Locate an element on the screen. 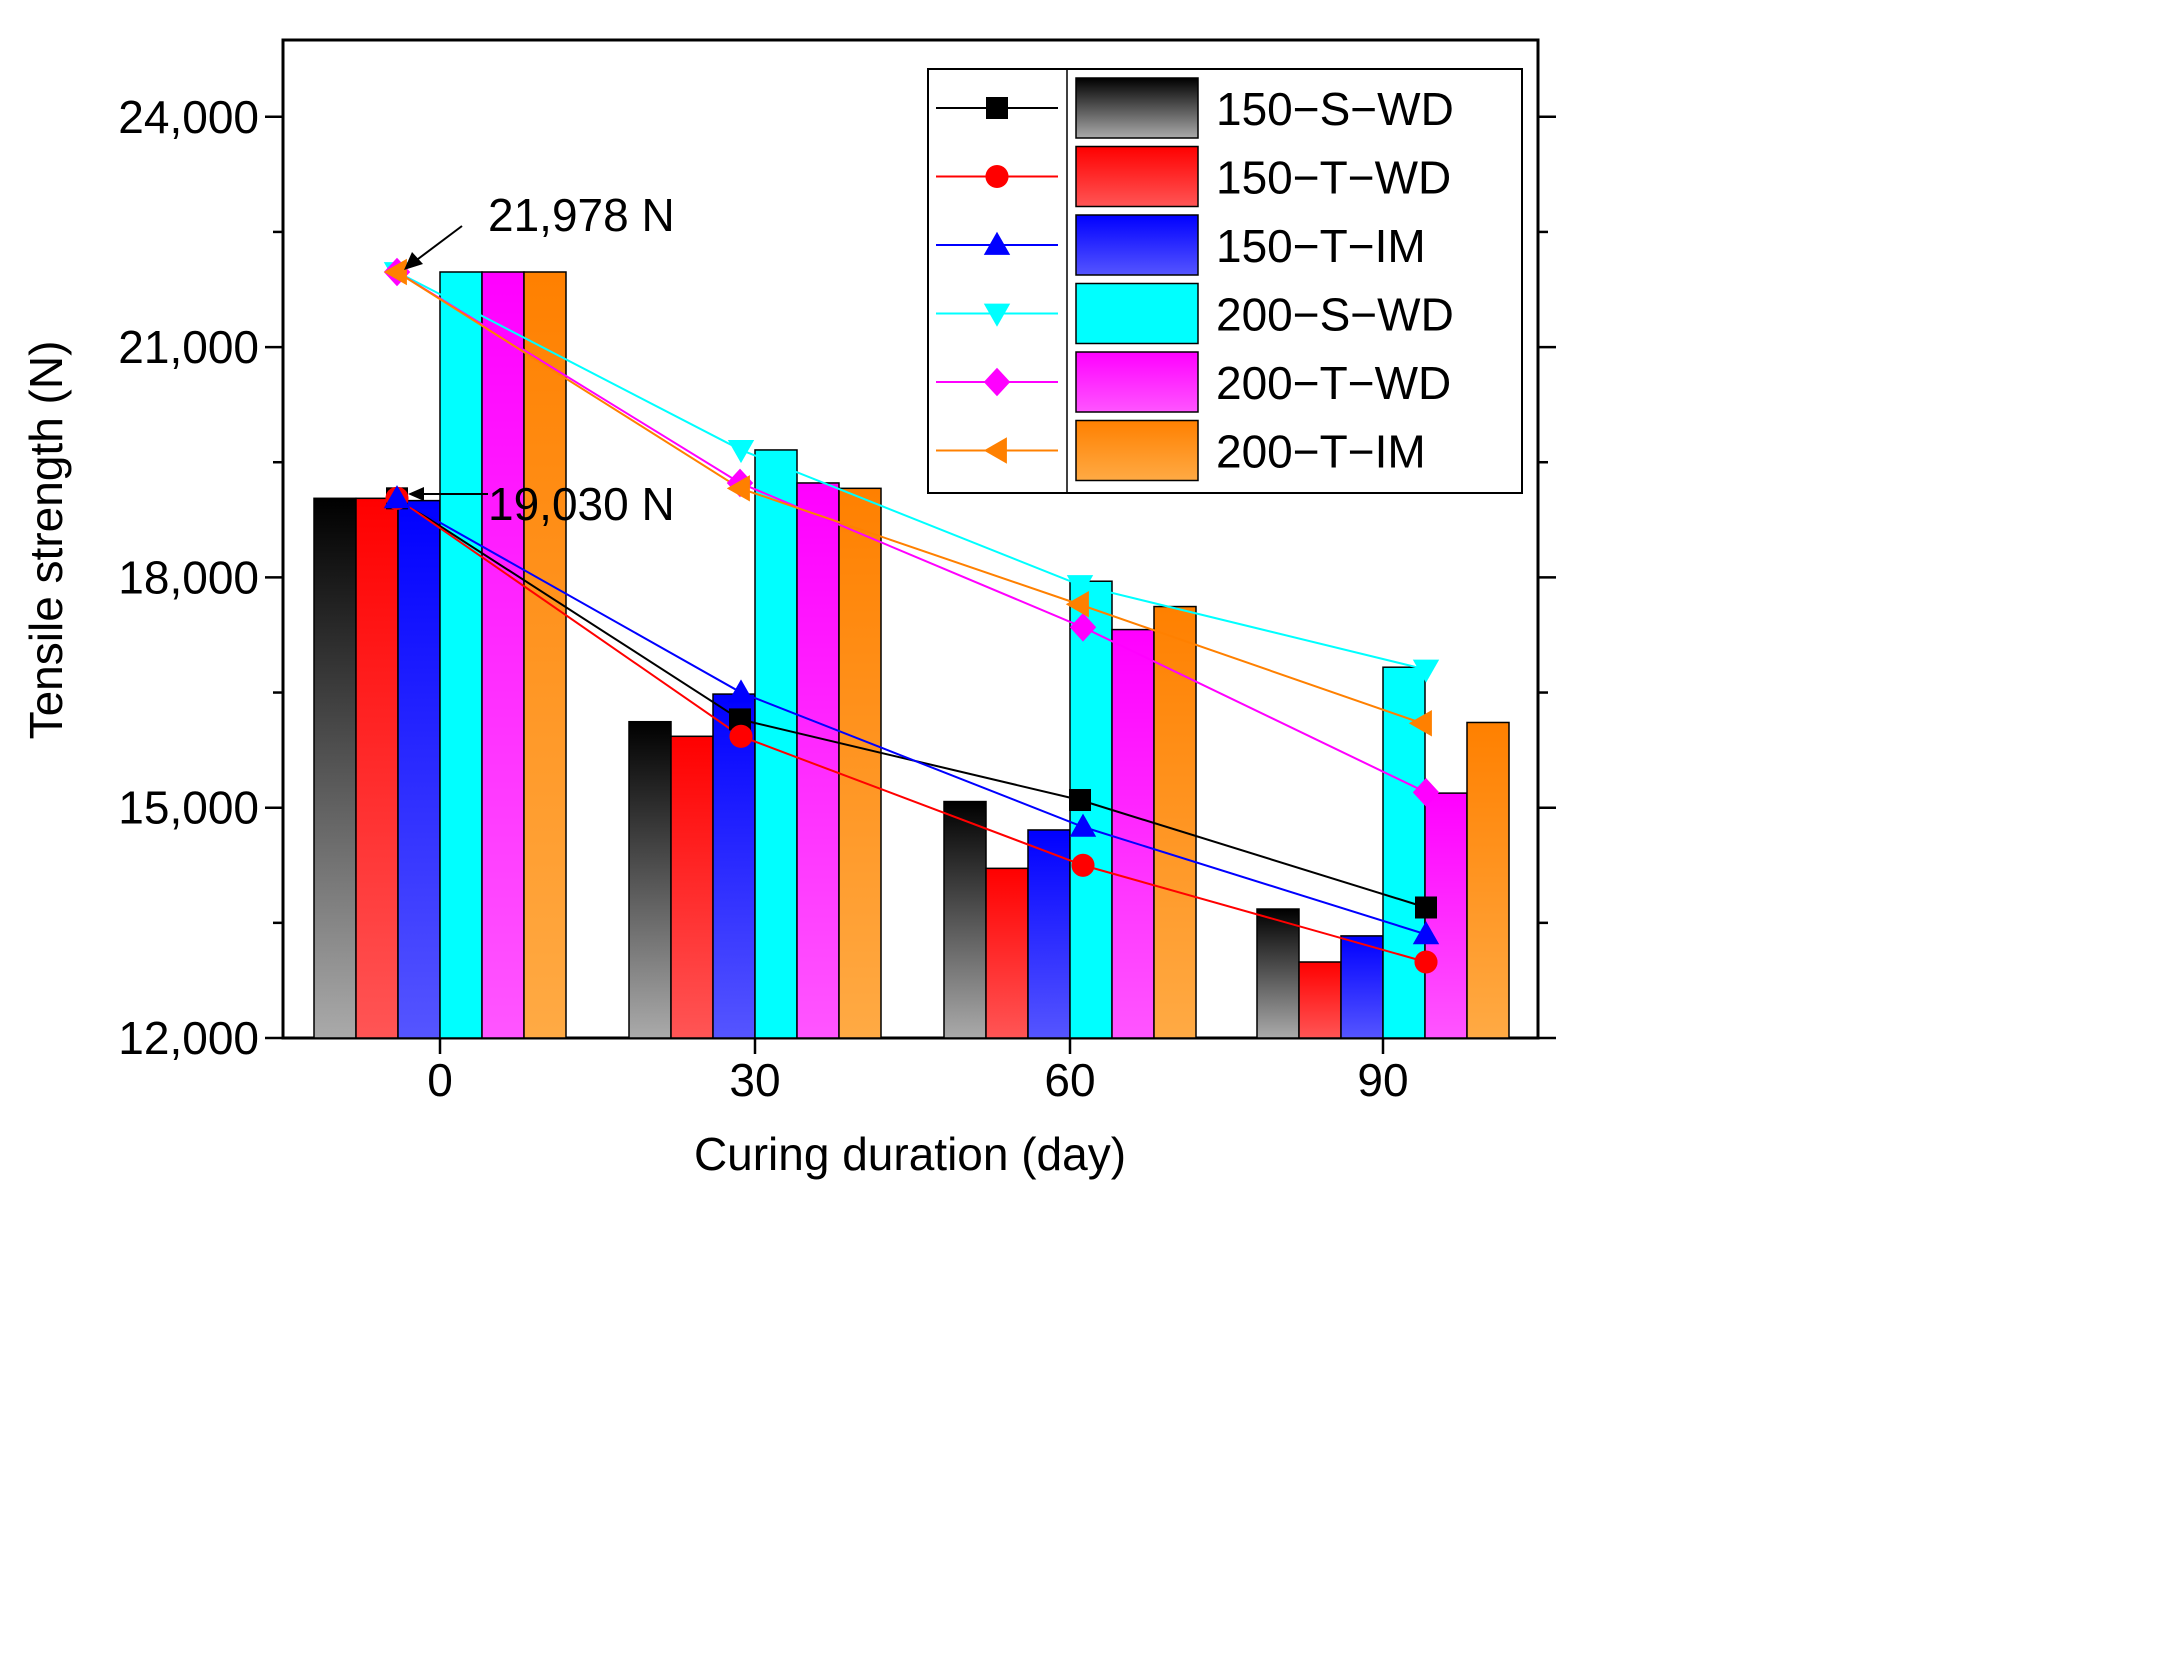 The height and width of the screenshot is (1654, 2173). y-tick-label-24000: 24,000 is located at coordinates (188, 117).